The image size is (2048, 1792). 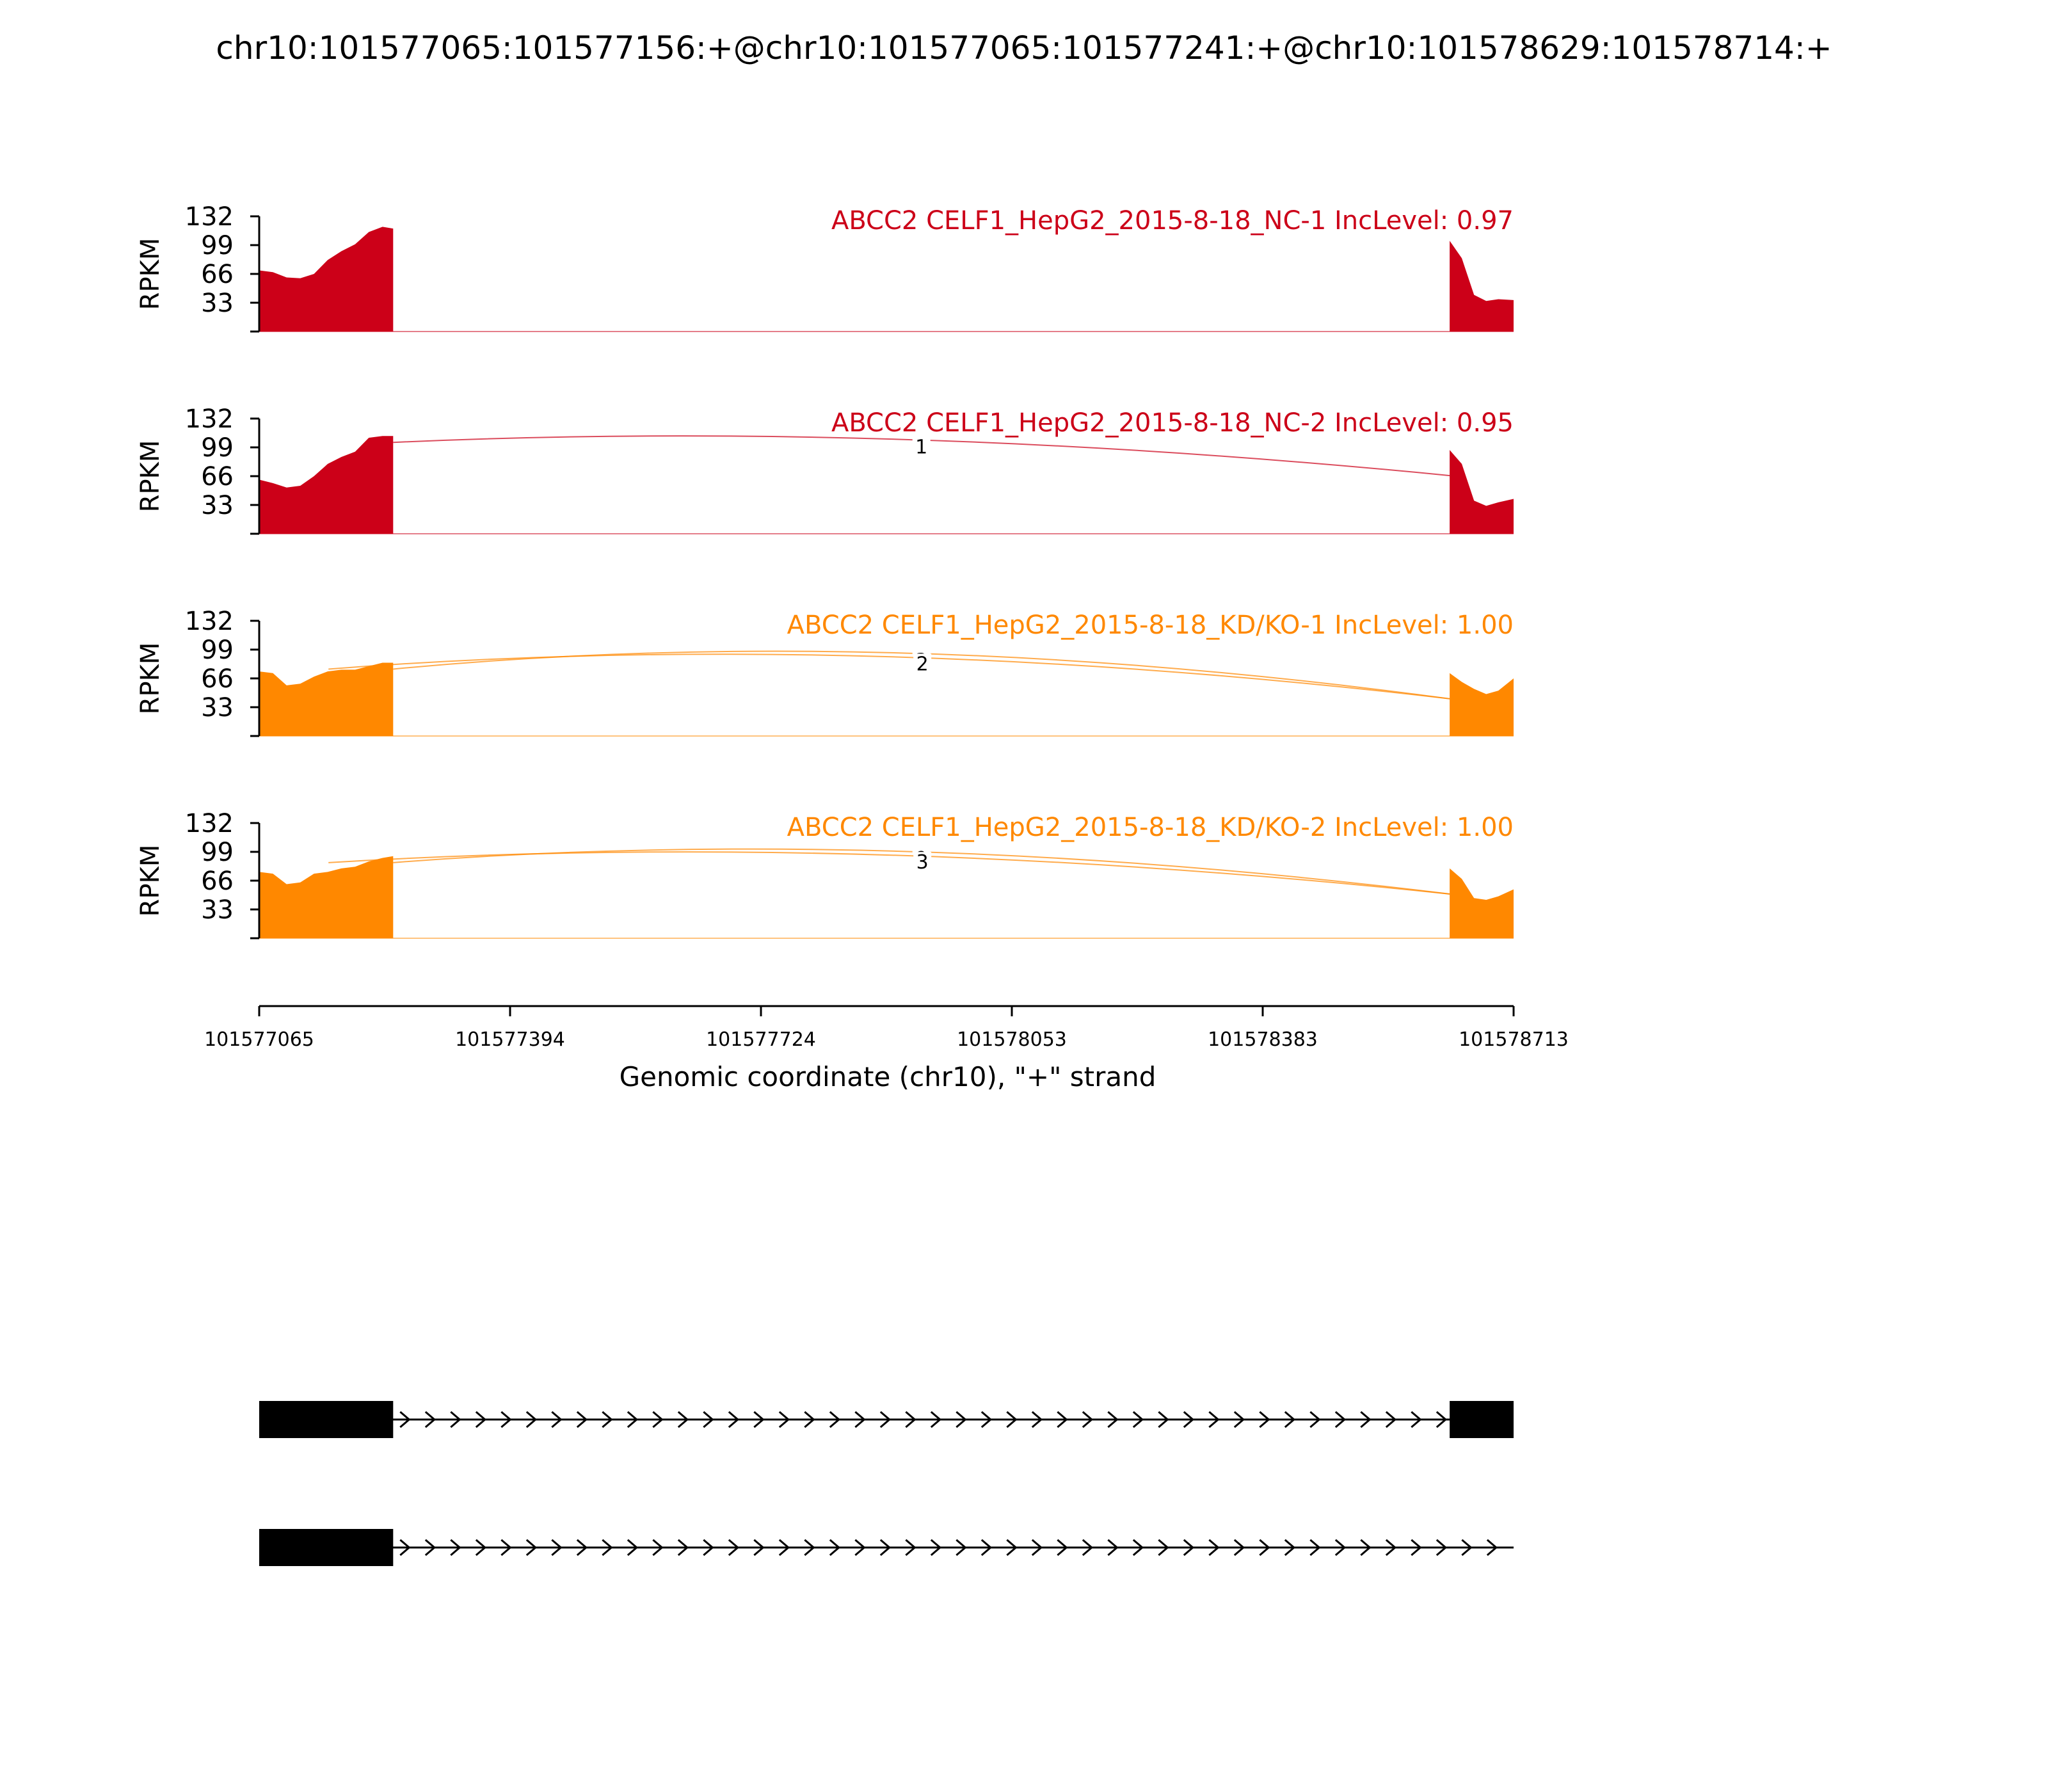 I want to click on x-tick-label-101577065: 101577065, so click(x=259, y=1039).